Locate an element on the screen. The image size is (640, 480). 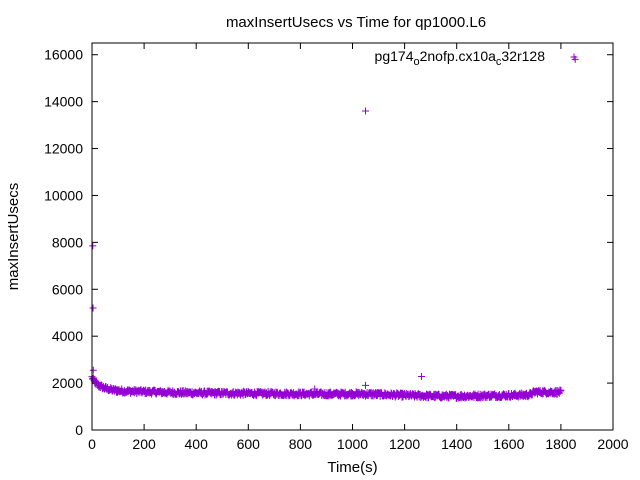
x-tick-label: 600 is located at coordinates (249, 444).